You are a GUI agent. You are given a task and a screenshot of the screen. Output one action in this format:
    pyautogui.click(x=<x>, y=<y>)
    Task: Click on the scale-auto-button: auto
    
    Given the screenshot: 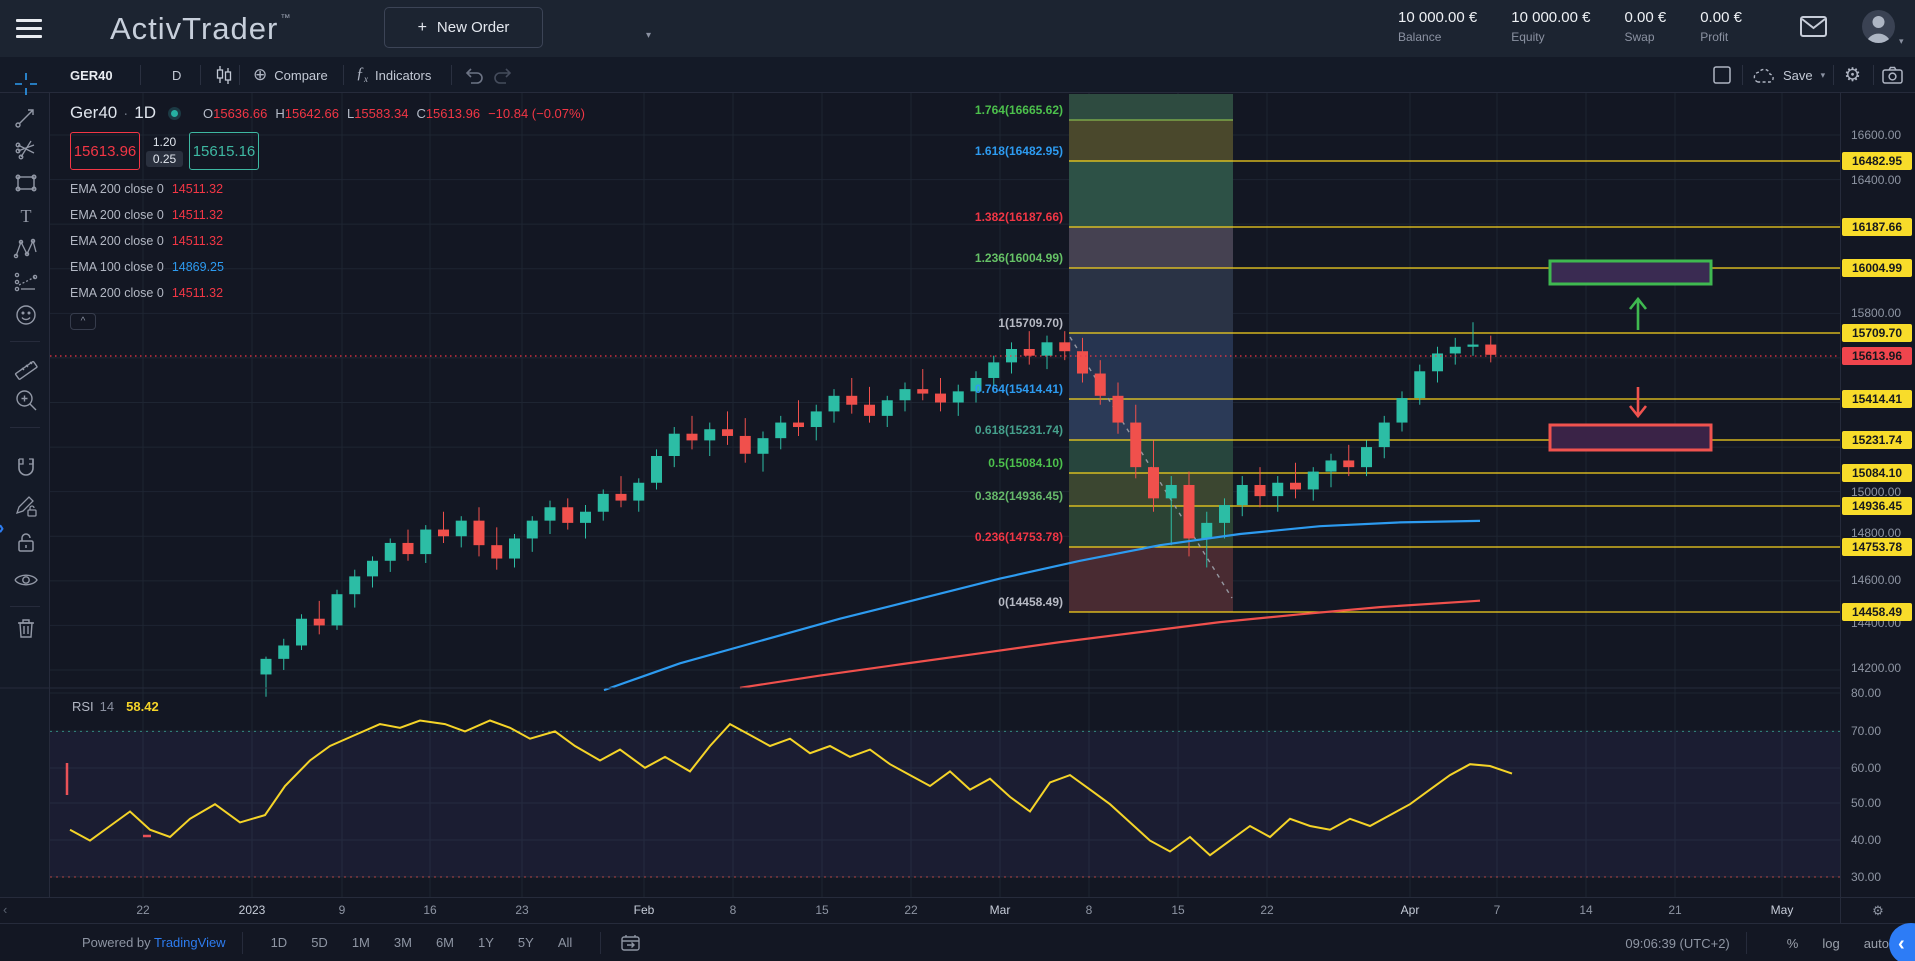 What is the action you would take?
    pyautogui.click(x=1876, y=943)
    